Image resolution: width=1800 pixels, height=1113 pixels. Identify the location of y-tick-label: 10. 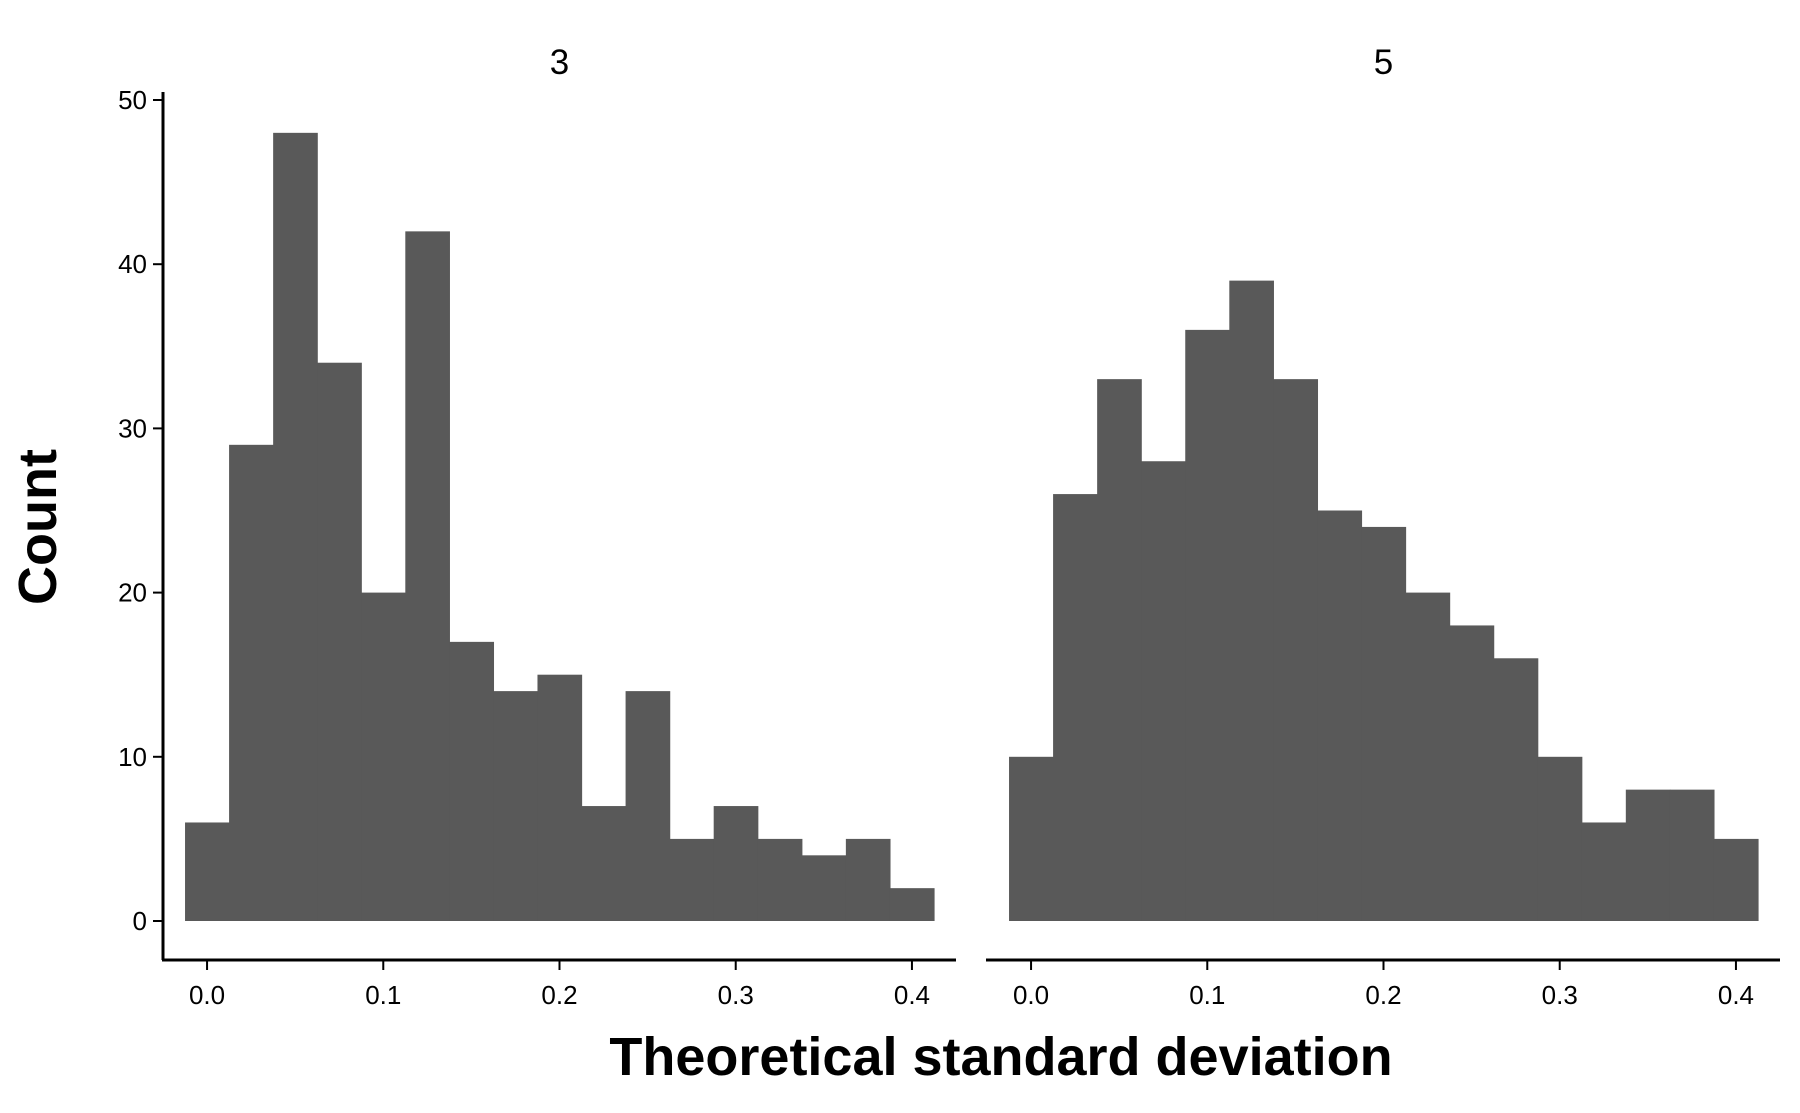
(132, 757).